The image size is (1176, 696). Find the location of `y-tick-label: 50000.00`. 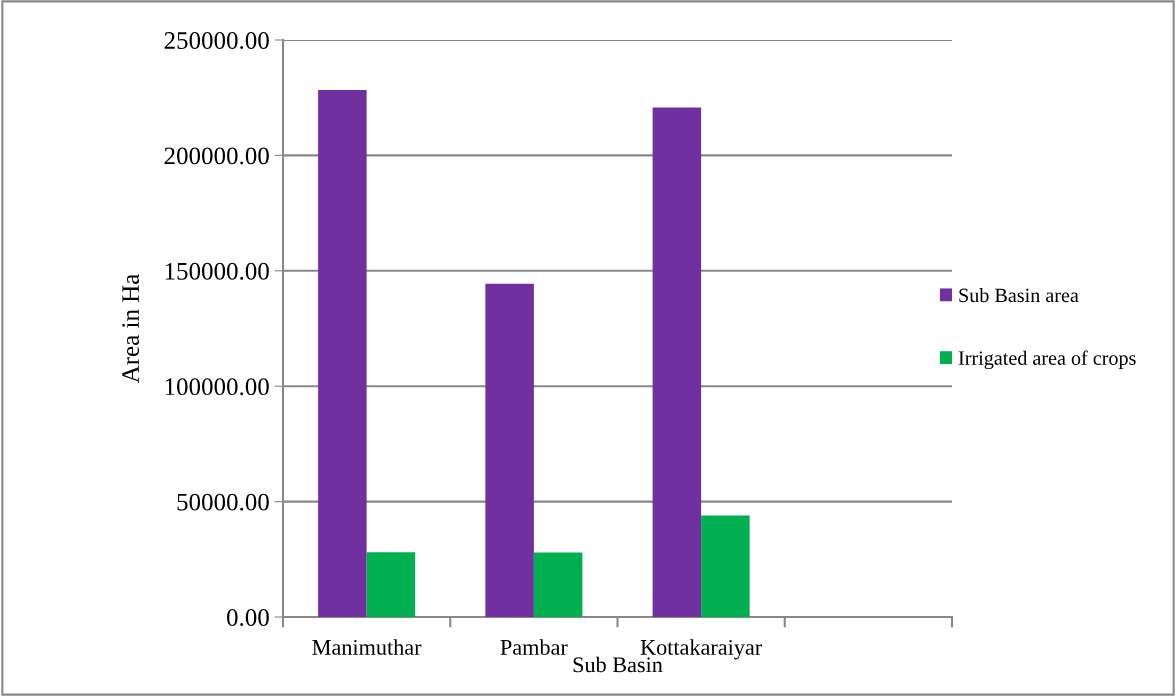

y-tick-label: 50000.00 is located at coordinates (223, 502).